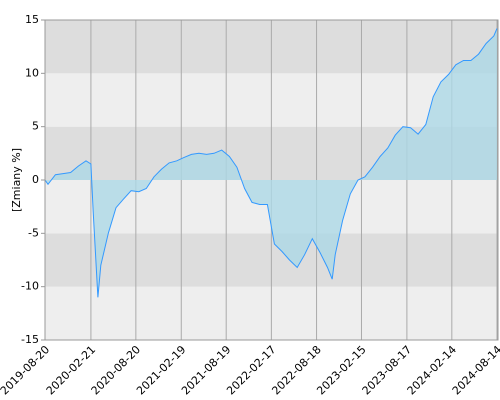 This screenshot has height=400, width=500. Describe the element at coordinates (35, 179) in the screenshot. I see `y-tick-label: 0` at that location.